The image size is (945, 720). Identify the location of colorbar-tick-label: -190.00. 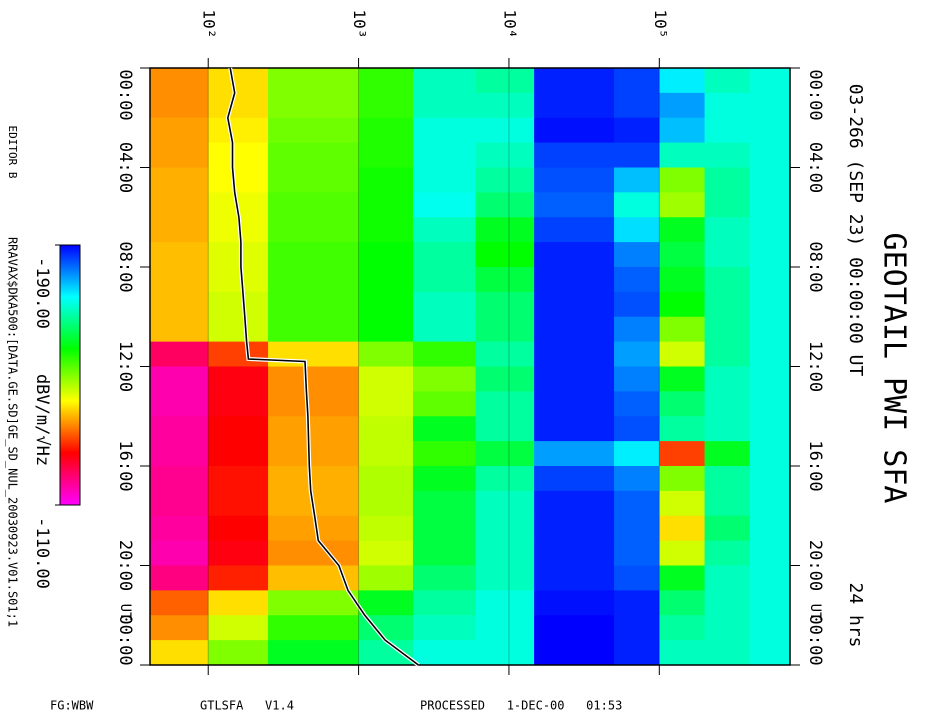
(42, 293).